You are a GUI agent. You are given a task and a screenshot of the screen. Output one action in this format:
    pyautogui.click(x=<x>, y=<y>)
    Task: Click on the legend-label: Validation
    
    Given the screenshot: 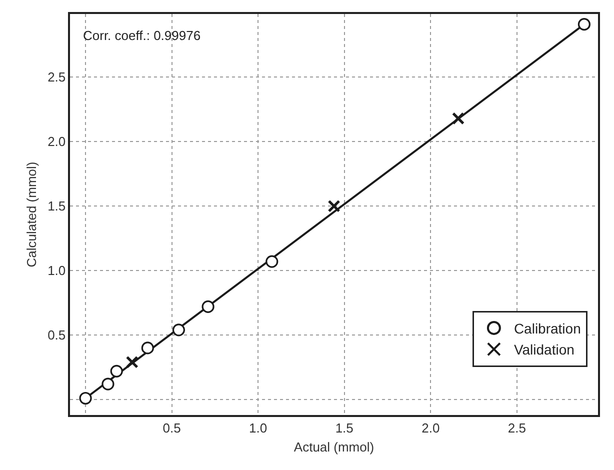 What is the action you would take?
    pyautogui.click(x=544, y=350)
    